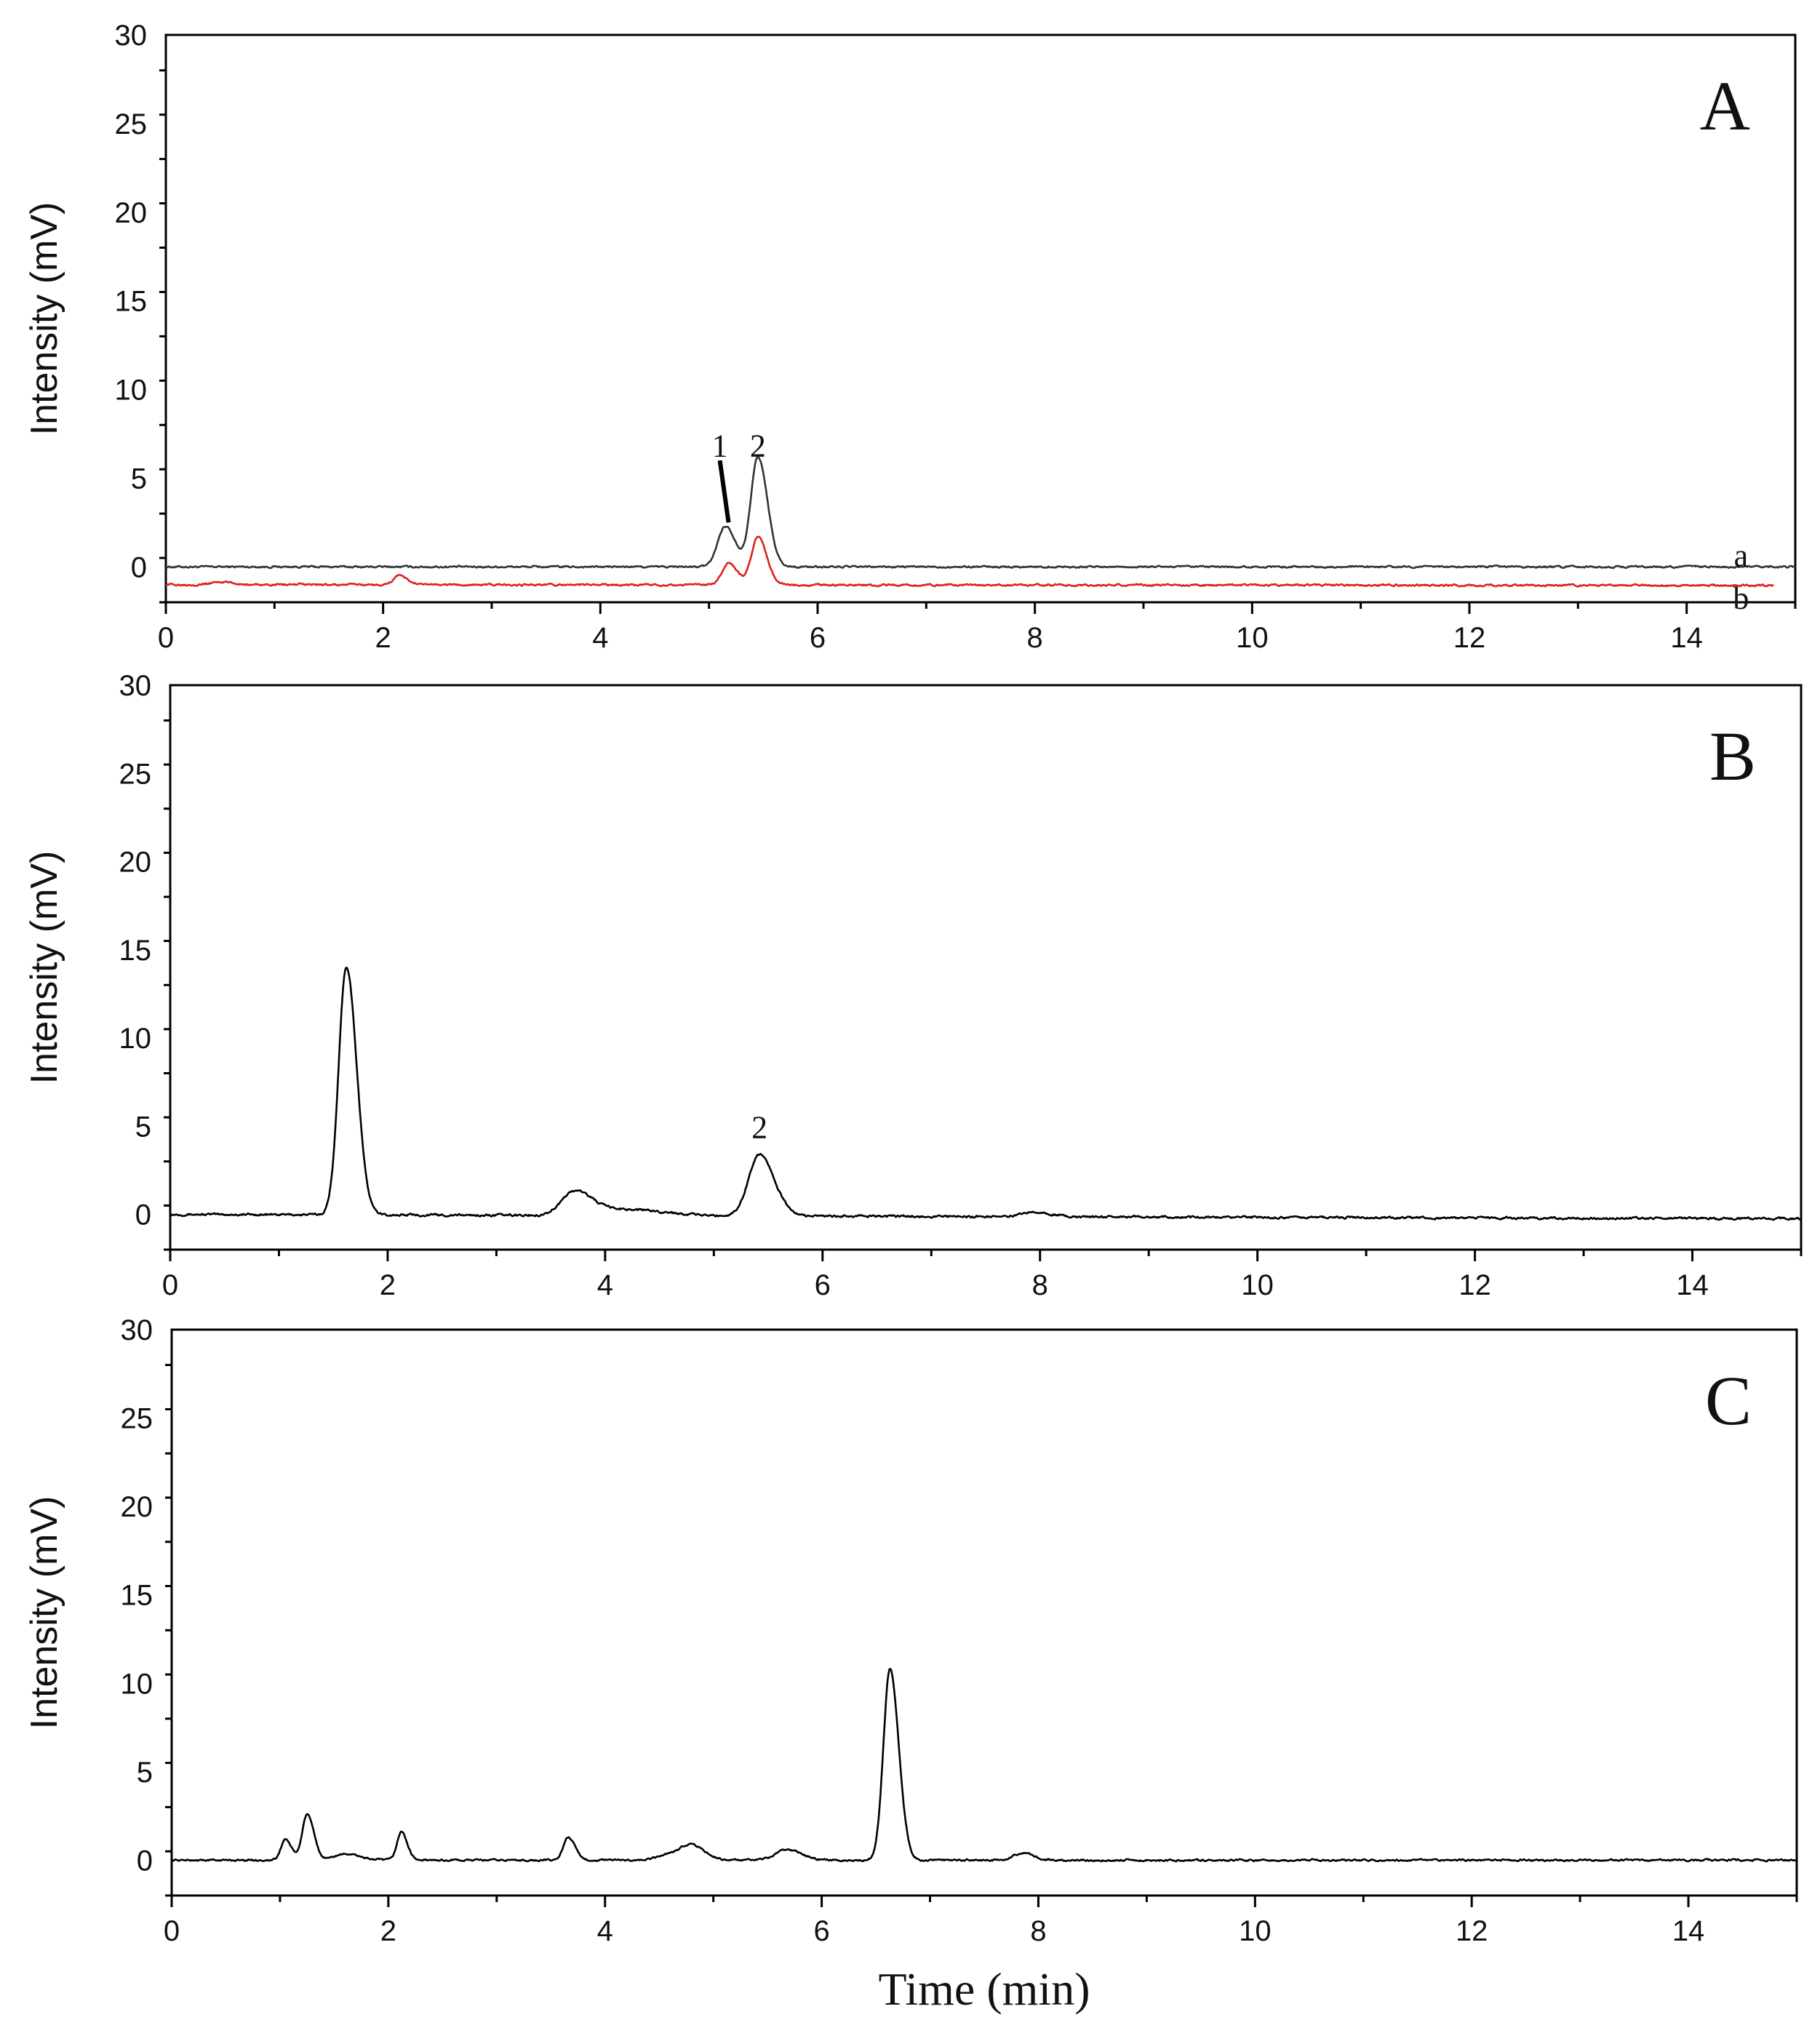  Describe the element at coordinates (1741, 556) in the screenshot. I see `series-label-a: a` at that location.